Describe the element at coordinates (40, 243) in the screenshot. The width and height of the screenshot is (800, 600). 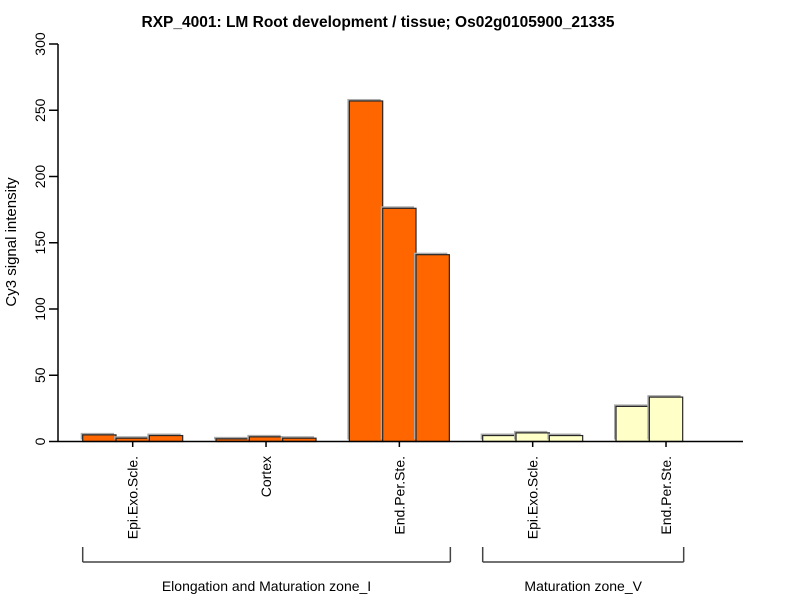
I see `y-tick-label: 150` at that location.